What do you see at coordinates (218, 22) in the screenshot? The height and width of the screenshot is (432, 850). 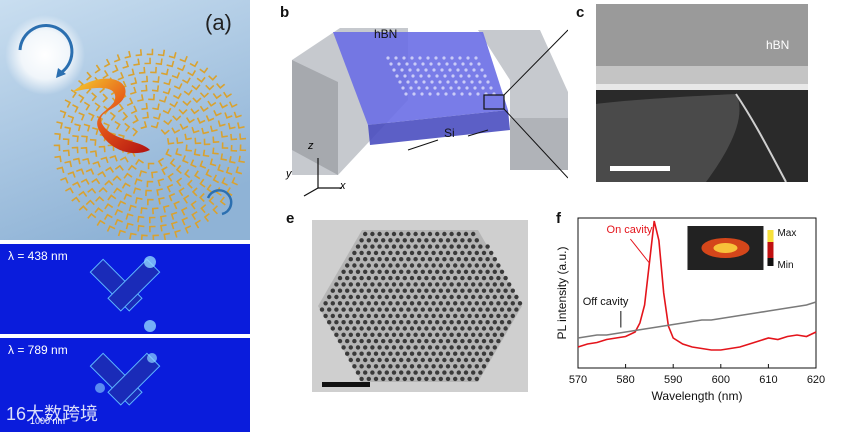 I see `panel-a-label: (a)` at bounding box center [218, 22].